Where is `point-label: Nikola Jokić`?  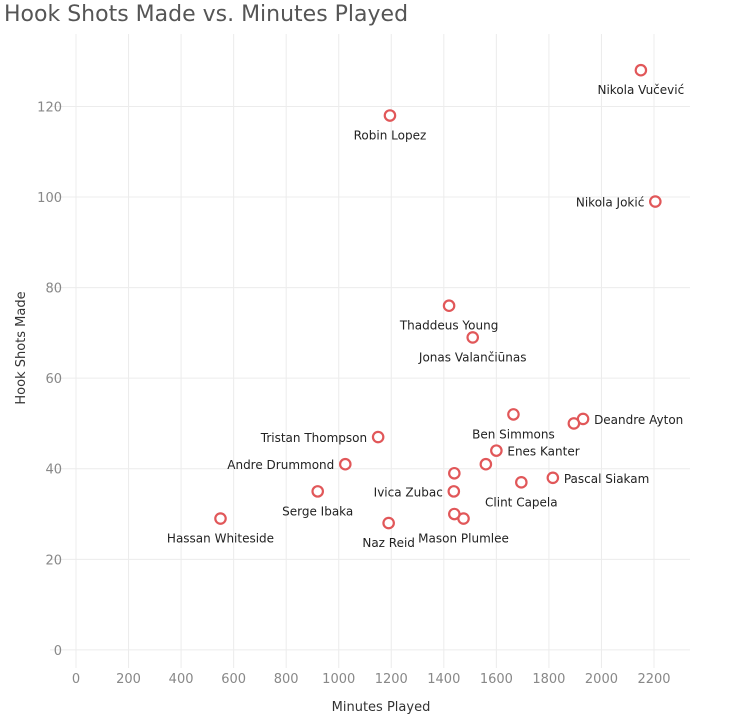
point-label: Nikola Jokić is located at coordinates (610, 203).